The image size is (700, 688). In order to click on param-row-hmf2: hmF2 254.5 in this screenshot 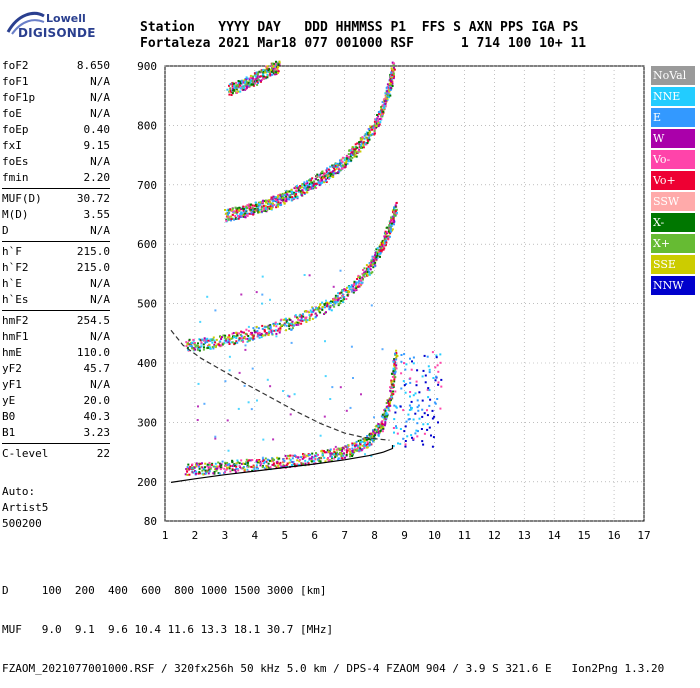, I will do `click(56, 321)`.